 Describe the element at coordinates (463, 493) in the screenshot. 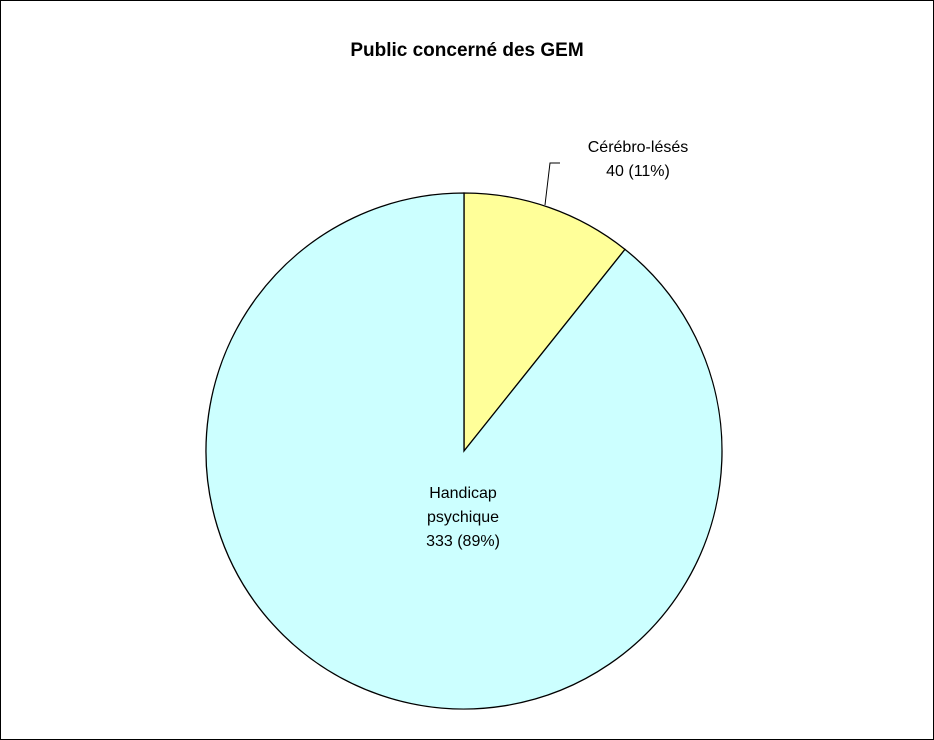

I see `slice-label-line: Handicap` at that location.